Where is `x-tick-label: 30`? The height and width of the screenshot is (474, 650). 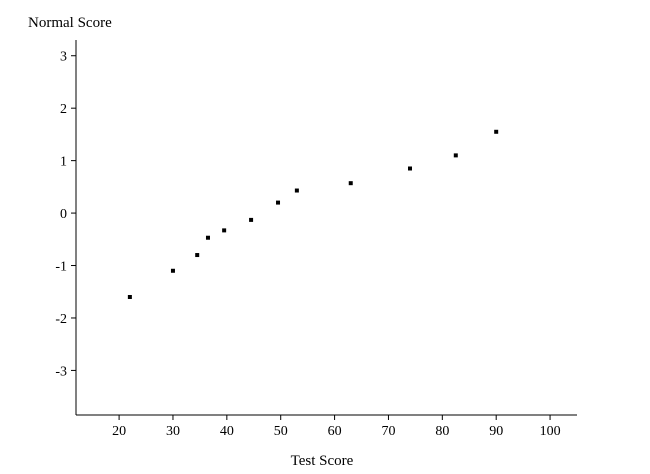 x-tick-label: 30 is located at coordinates (173, 431).